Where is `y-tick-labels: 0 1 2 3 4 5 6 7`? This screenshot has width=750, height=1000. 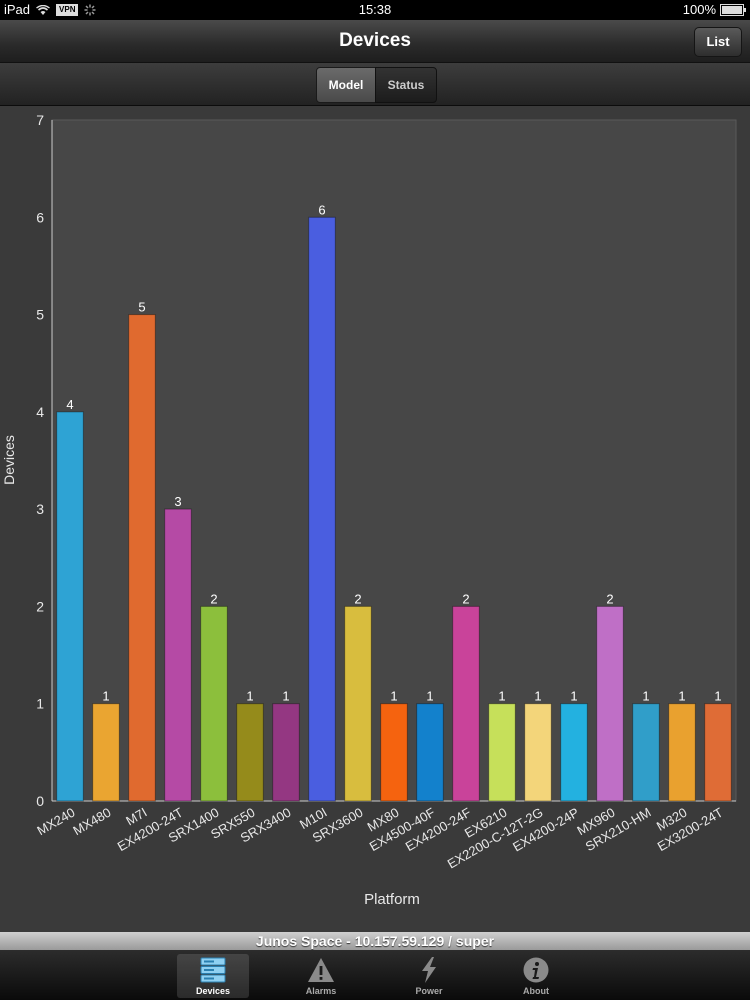
y-tick-labels: 0 1 2 3 4 5 6 7 is located at coordinates (40, 460).